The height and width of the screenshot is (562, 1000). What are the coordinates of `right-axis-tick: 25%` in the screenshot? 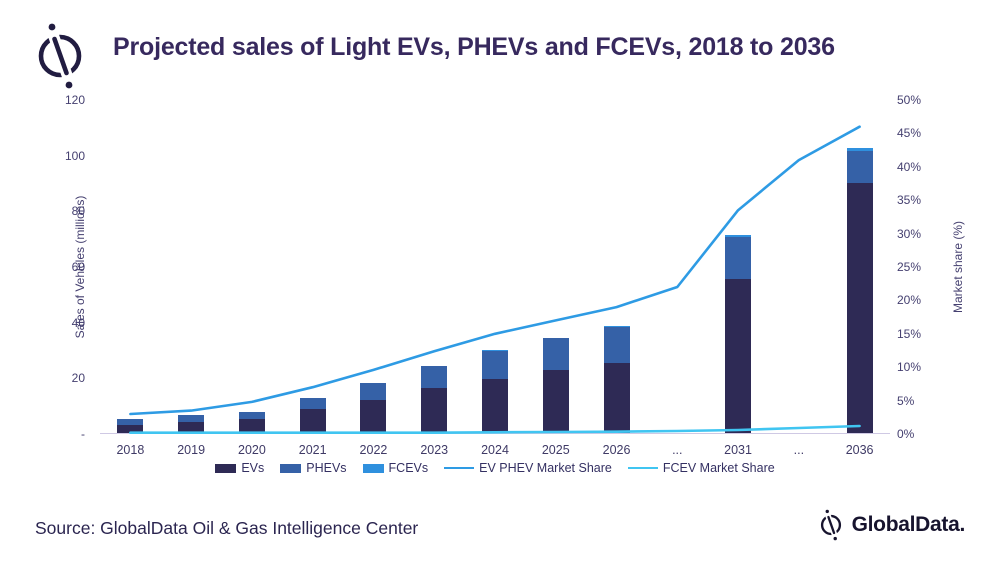 It's located at (909, 267).